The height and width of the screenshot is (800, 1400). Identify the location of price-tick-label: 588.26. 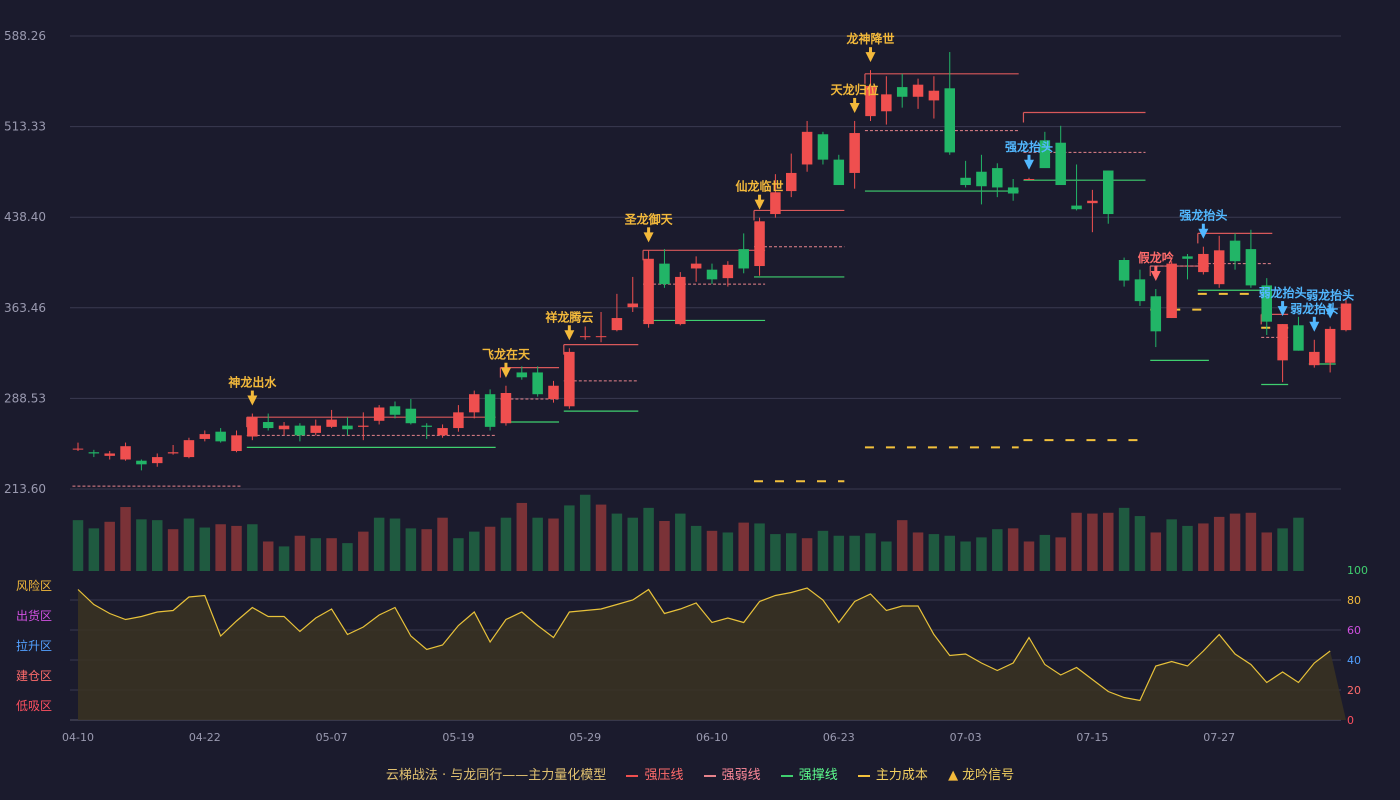
(25, 36).